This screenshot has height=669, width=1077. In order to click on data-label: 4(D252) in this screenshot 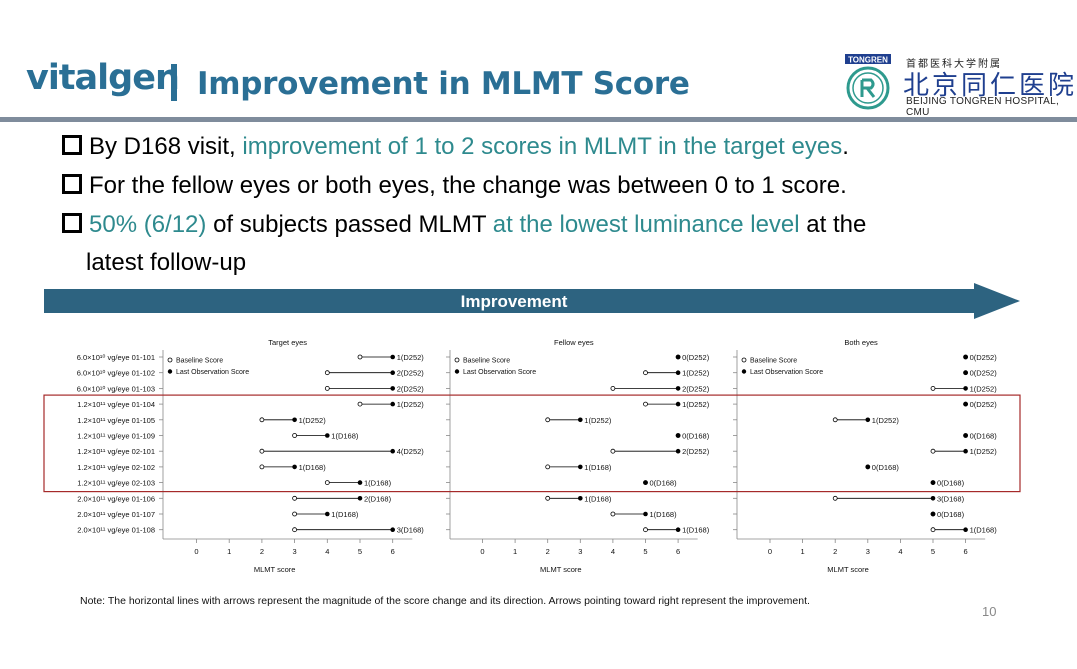, I will do `click(411, 451)`.